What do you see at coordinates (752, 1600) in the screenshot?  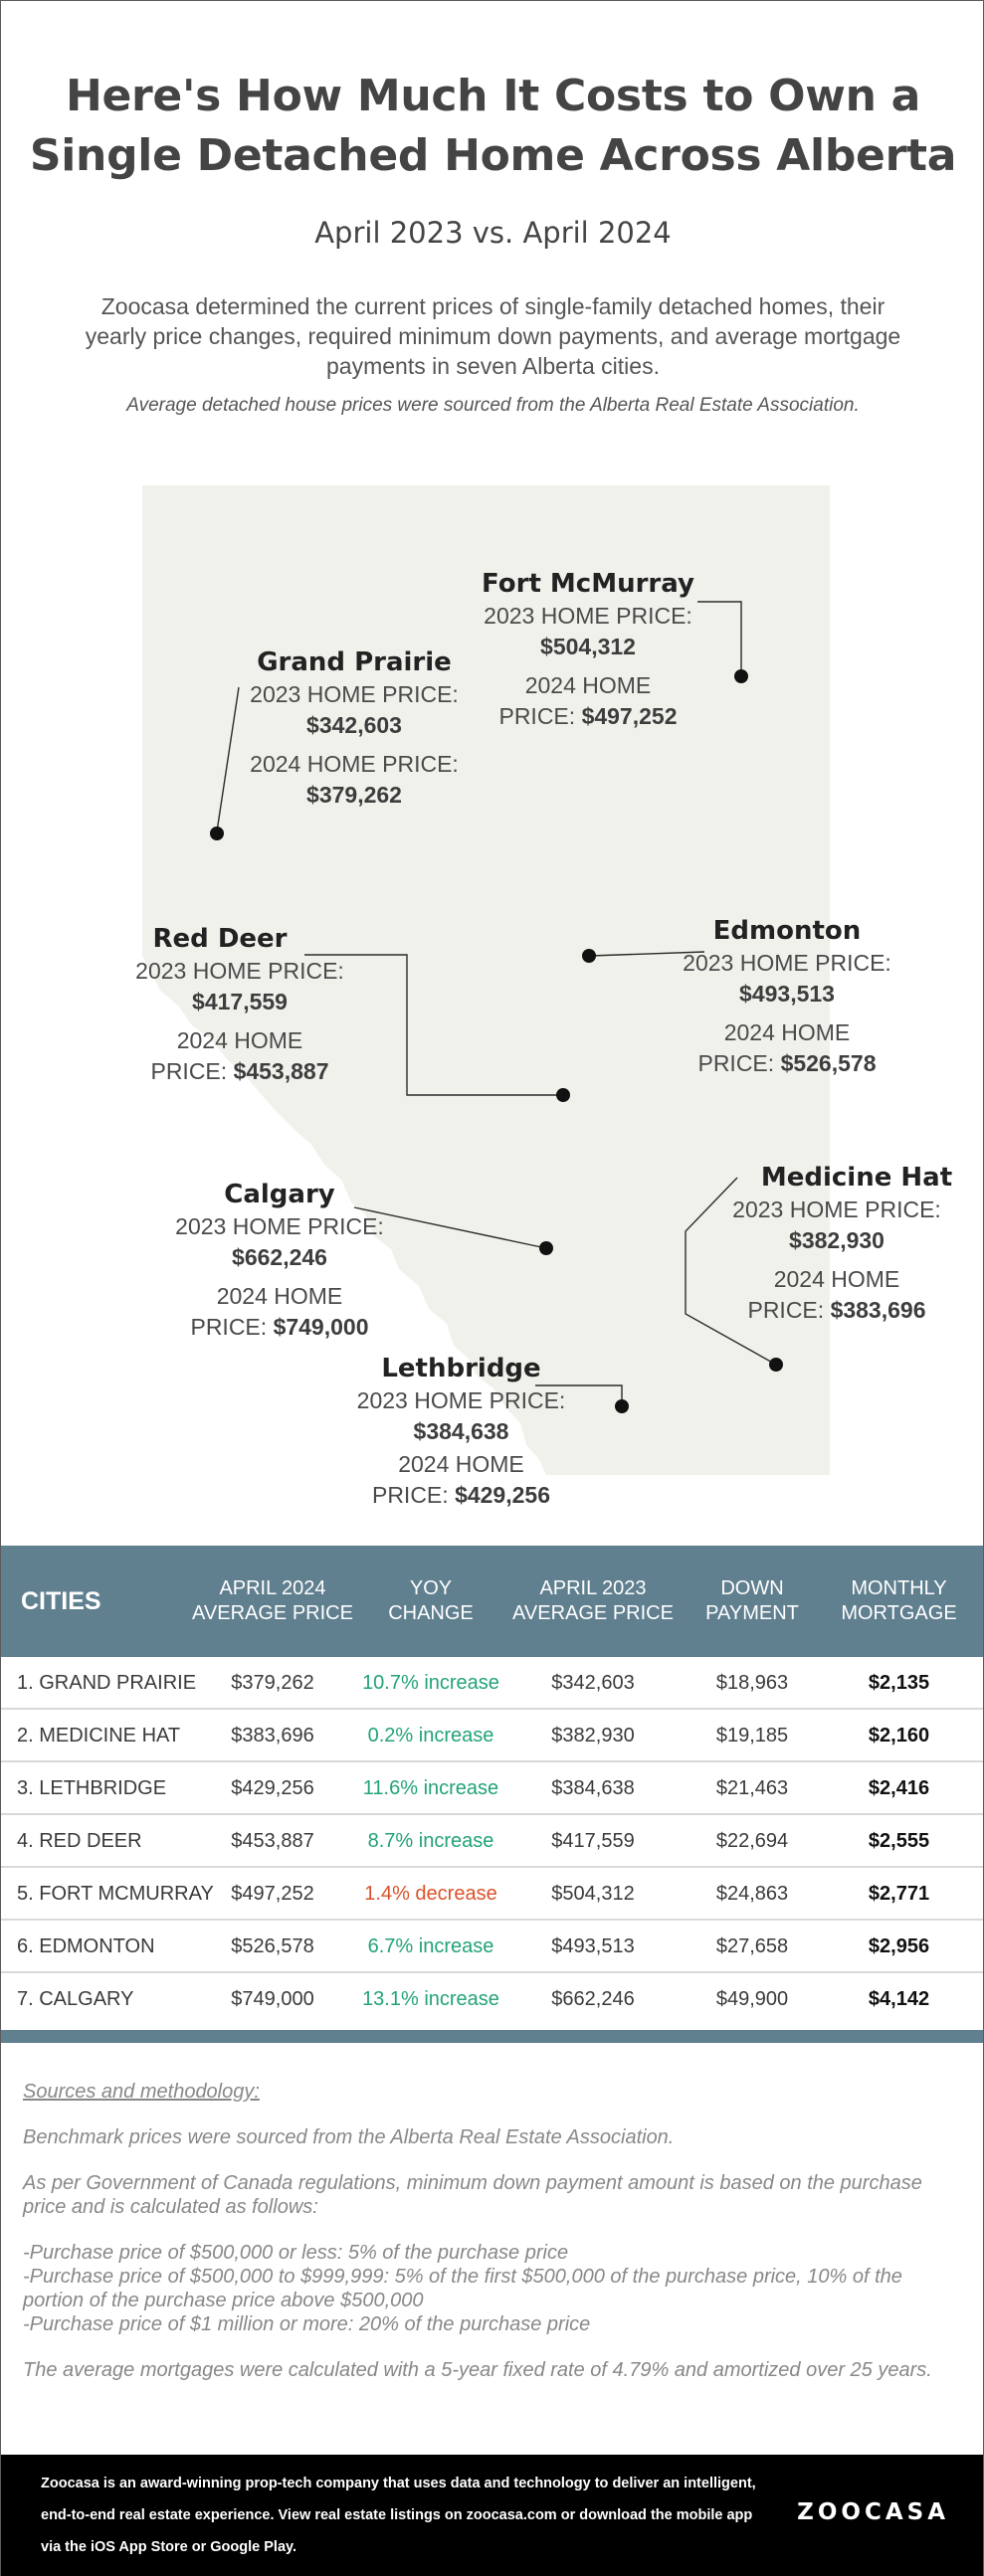 I see `header-down-payment: DOWN PAYMENT` at bounding box center [752, 1600].